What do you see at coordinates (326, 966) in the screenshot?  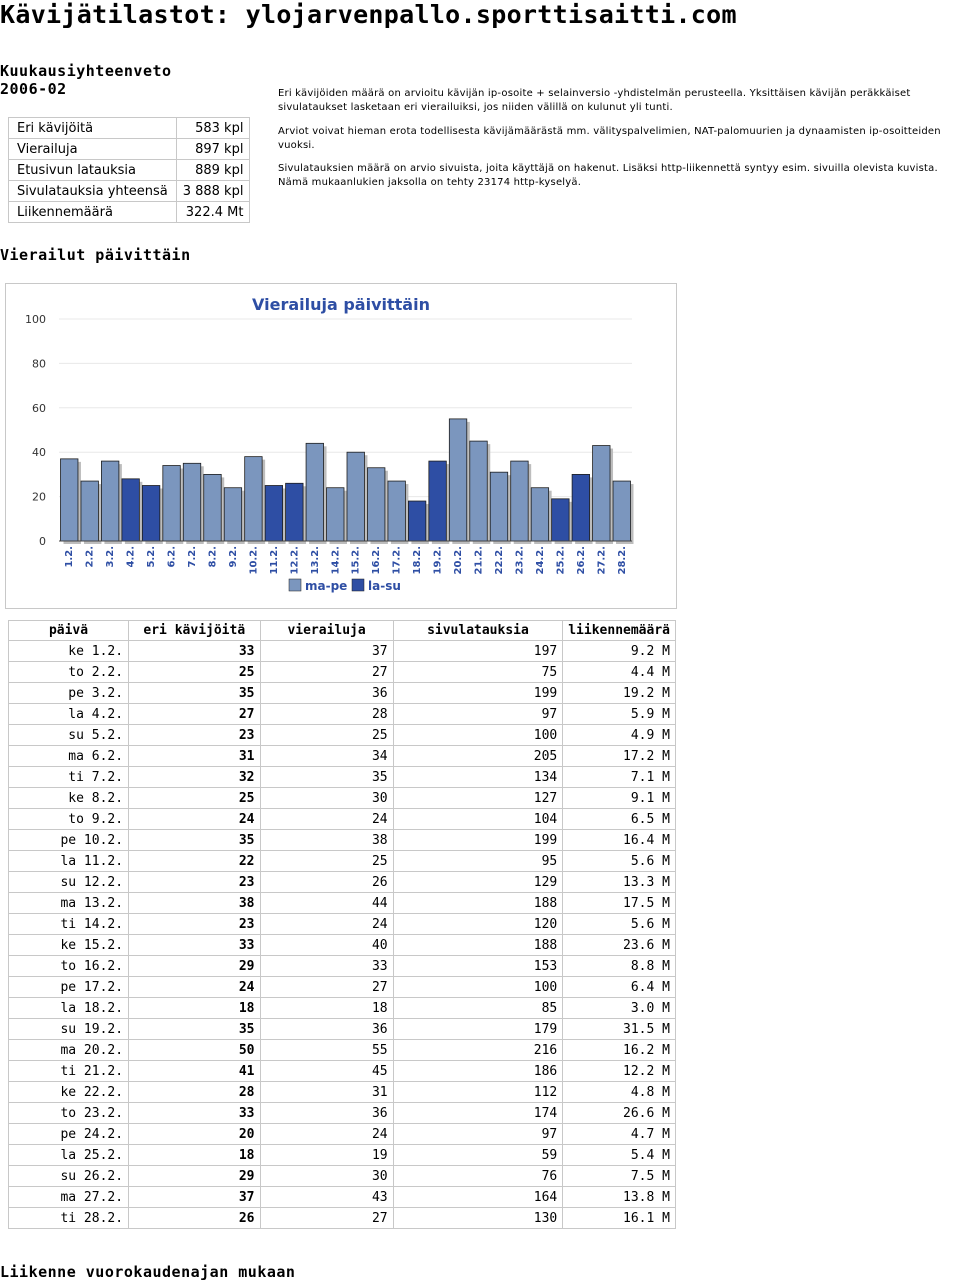 I see `table-cell: 33` at bounding box center [326, 966].